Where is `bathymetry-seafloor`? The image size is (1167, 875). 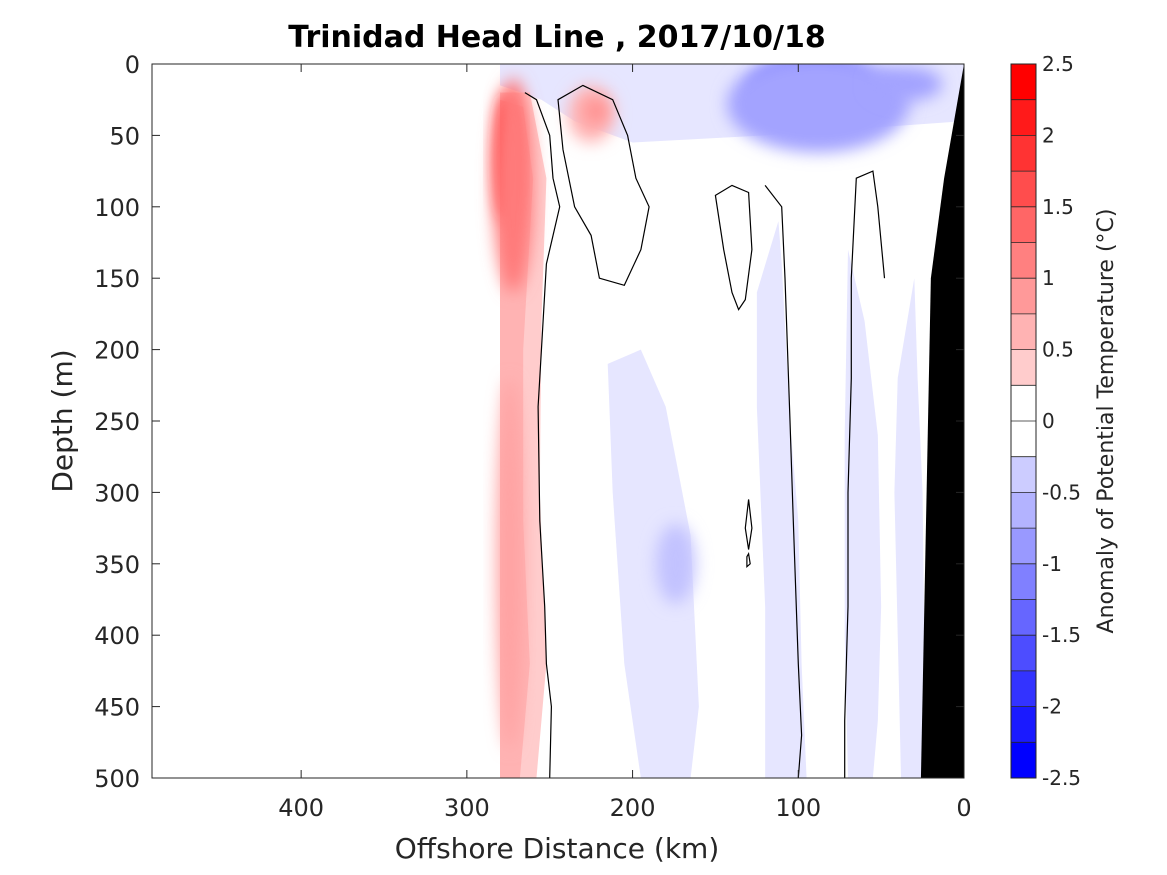
bathymetry-seafloor is located at coordinates (942, 421).